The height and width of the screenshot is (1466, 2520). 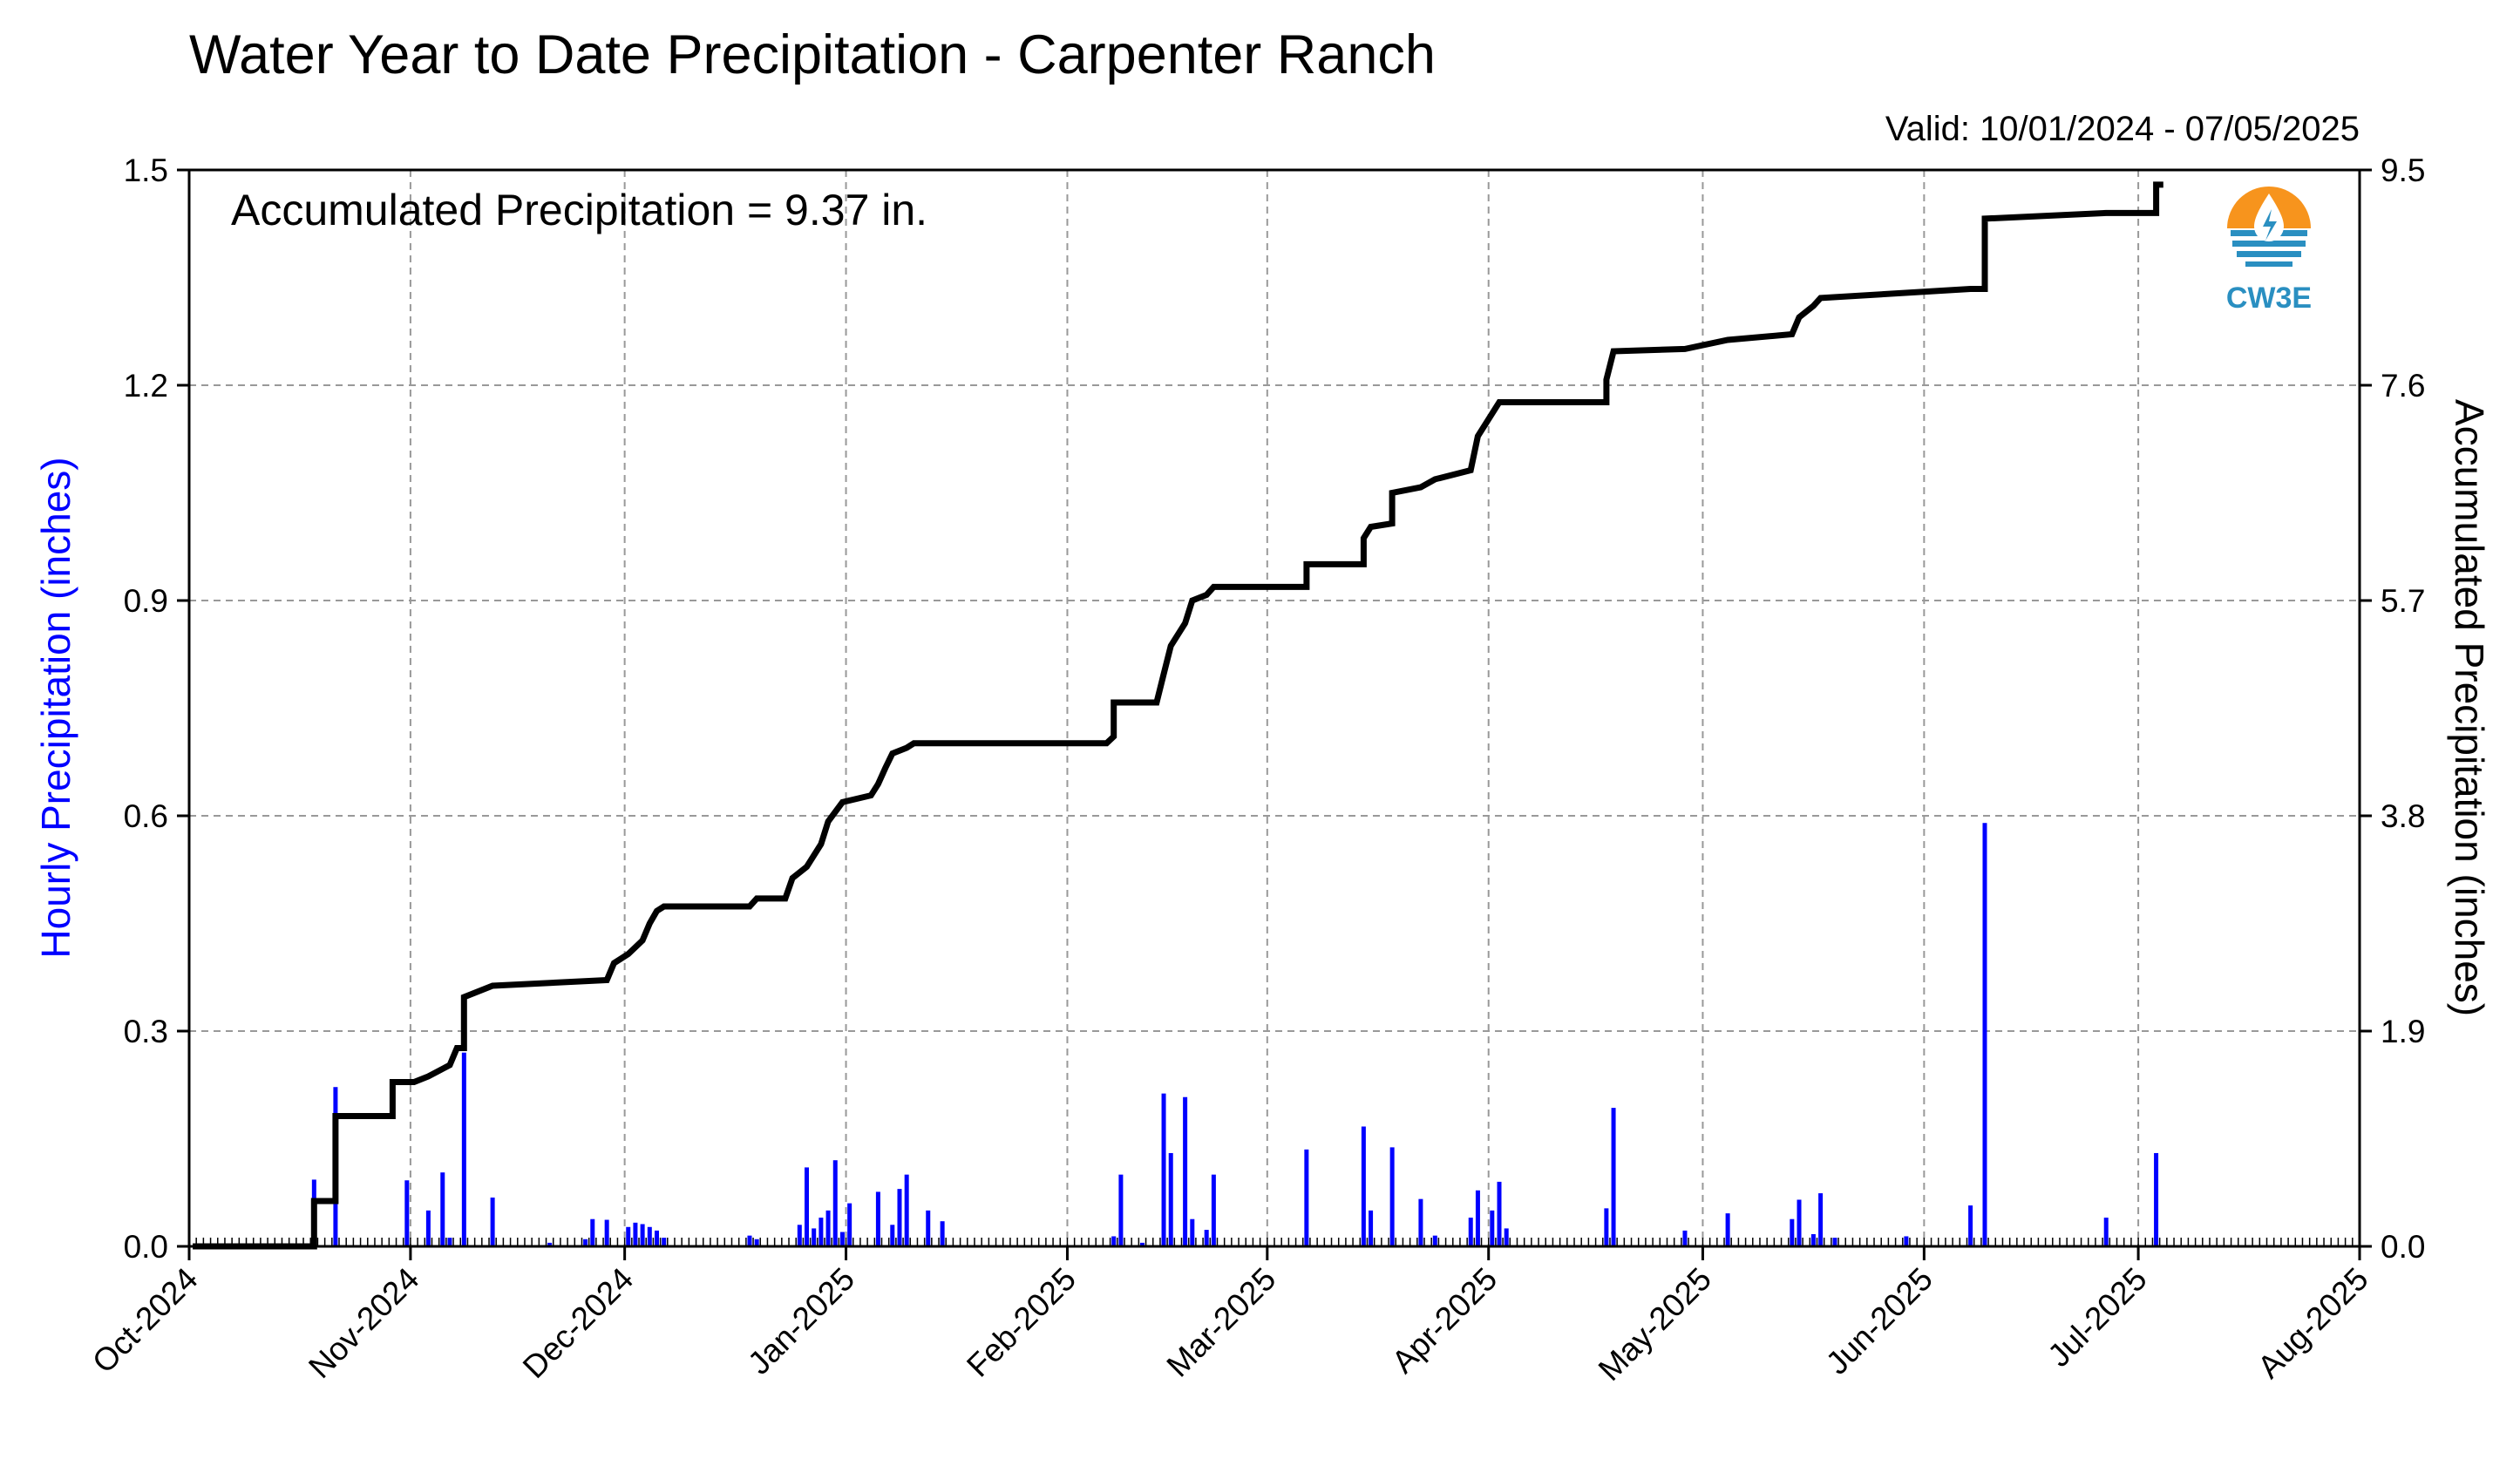 What do you see at coordinates (578, 1323) in the screenshot?
I see `x-tick-label: Dec-2024` at bounding box center [578, 1323].